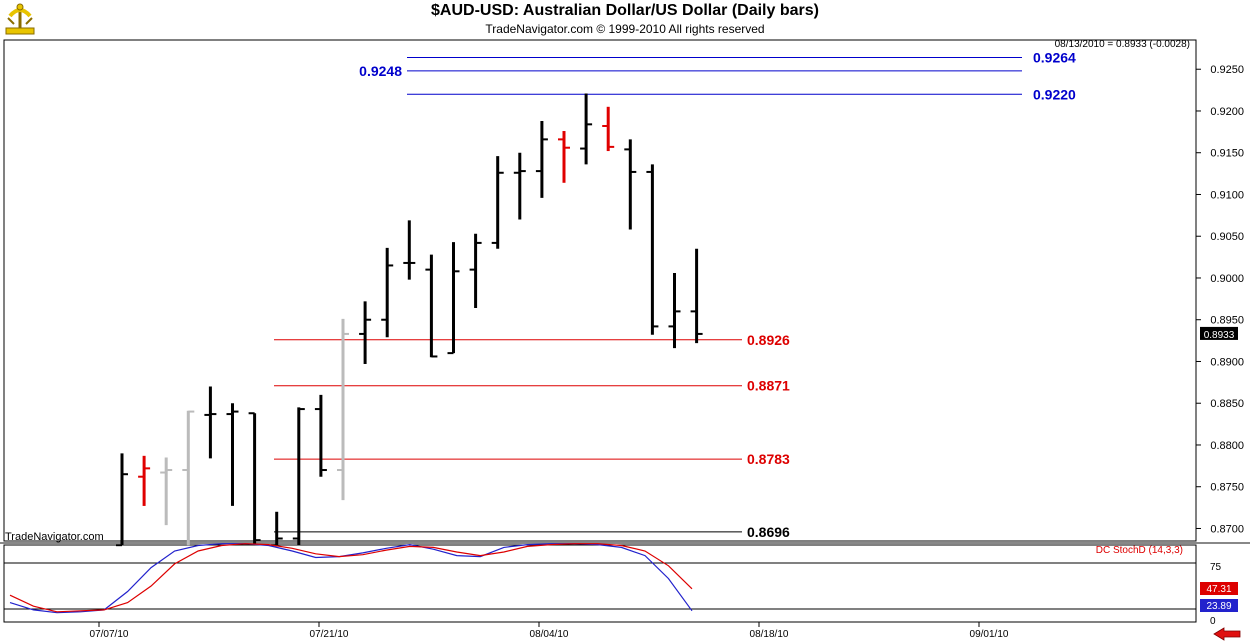 The image size is (1250, 643). What do you see at coordinates (1227, 529) in the screenshot?
I see `y-tick-label: 0.8700` at bounding box center [1227, 529].